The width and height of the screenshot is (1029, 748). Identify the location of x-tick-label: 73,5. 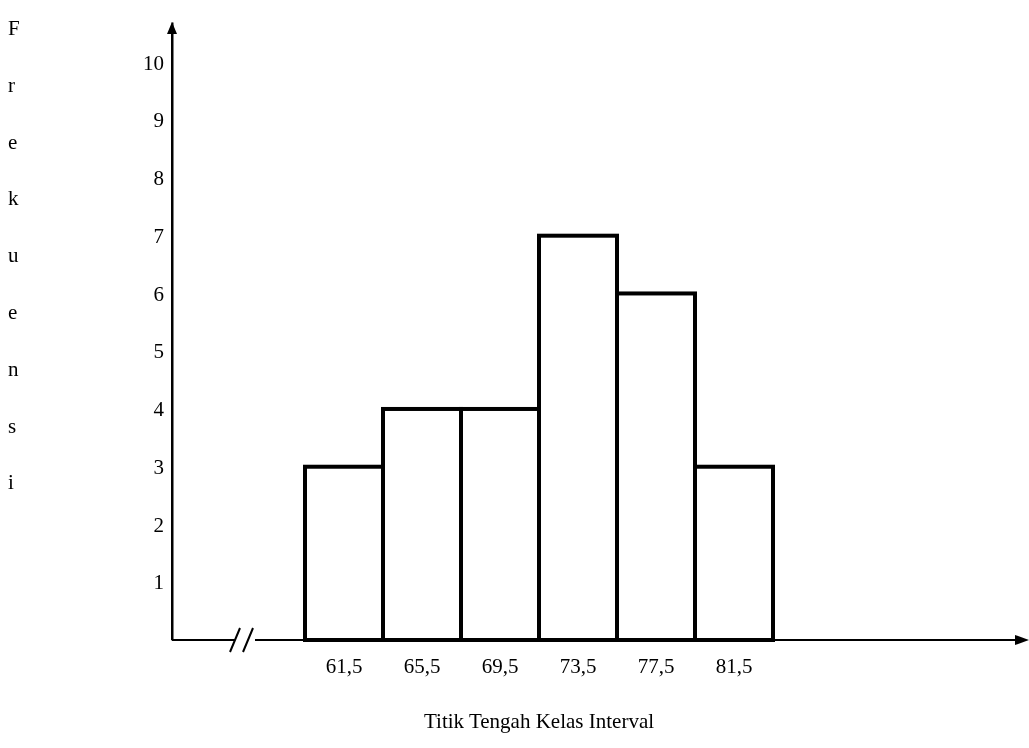
(578, 665).